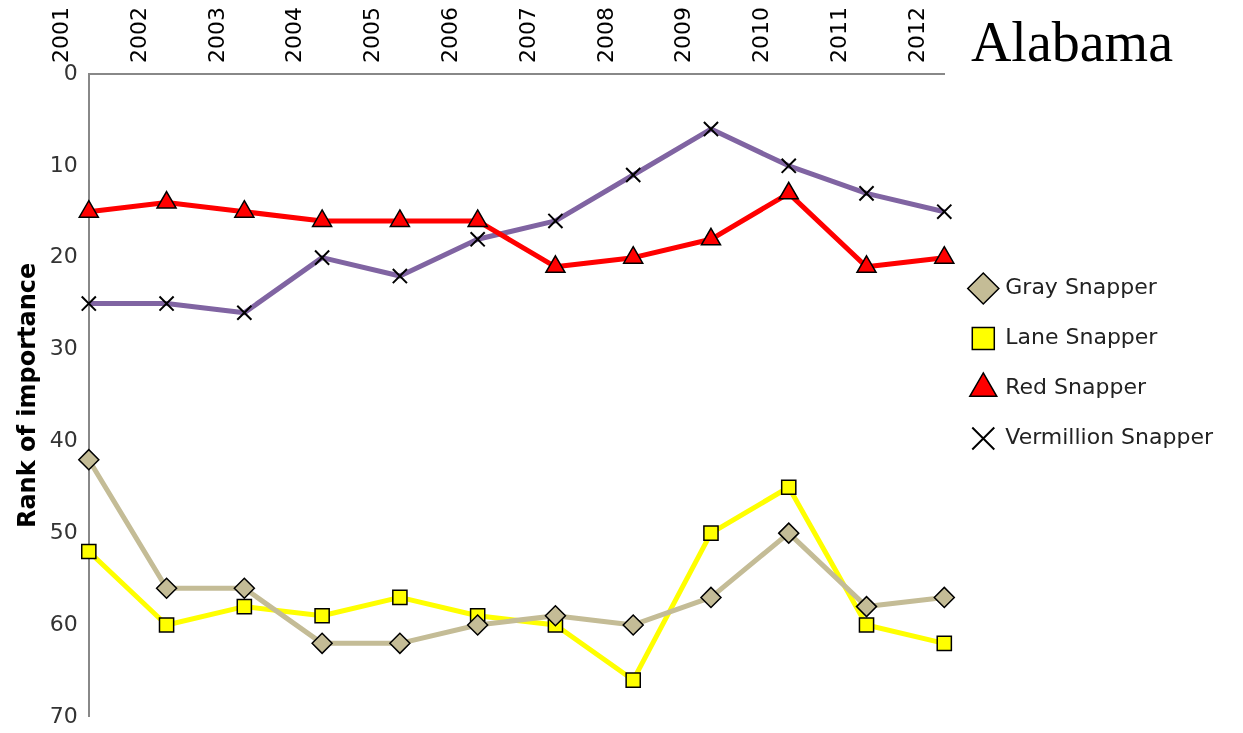 The width and height of the screenshot is (1243, 733). Describe the element at coordinates (63, 440) in the screenshot. I see `y-tick-label: 40` at that location.